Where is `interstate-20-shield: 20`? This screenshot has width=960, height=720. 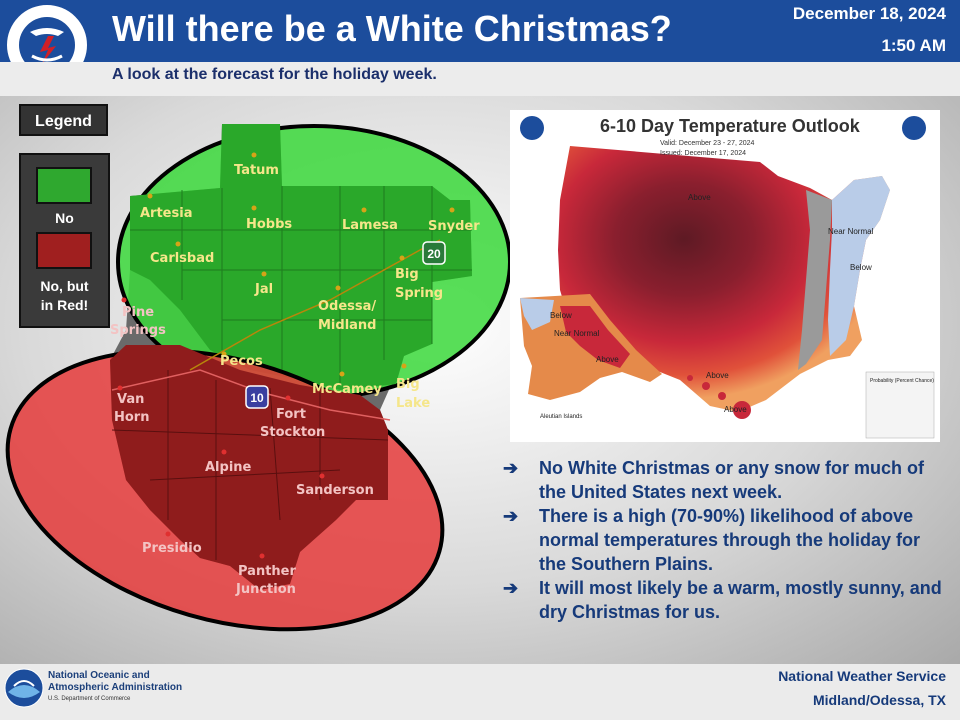 interstate-20-shield: 20 is located at coordinates (434, 253).